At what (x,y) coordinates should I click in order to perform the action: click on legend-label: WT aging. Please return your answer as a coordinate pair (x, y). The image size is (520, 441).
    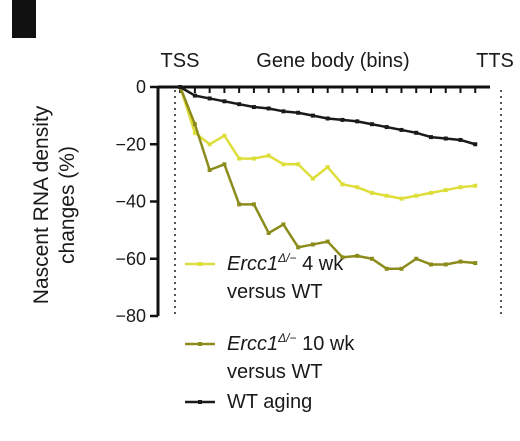
    Looking at the image, I should click on (269, 402).